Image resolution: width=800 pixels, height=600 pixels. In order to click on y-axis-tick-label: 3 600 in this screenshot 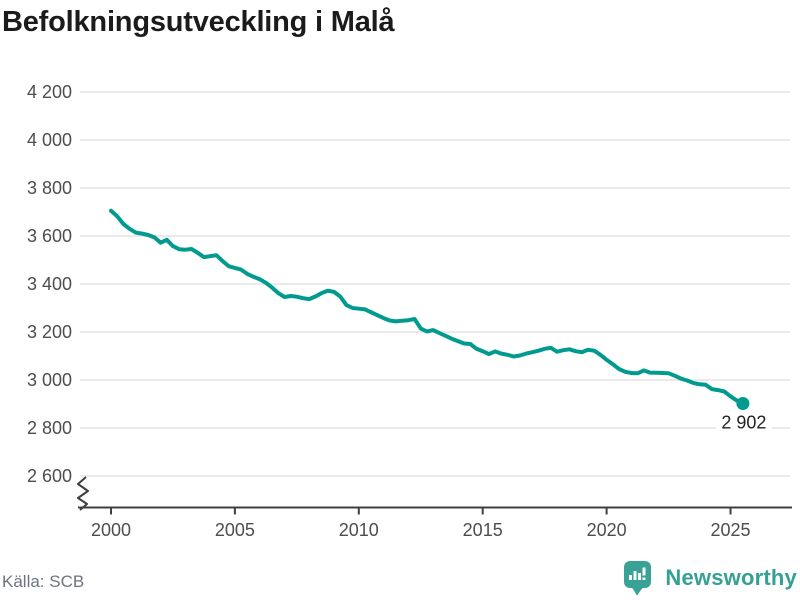, I will do `click(49, 236)`.